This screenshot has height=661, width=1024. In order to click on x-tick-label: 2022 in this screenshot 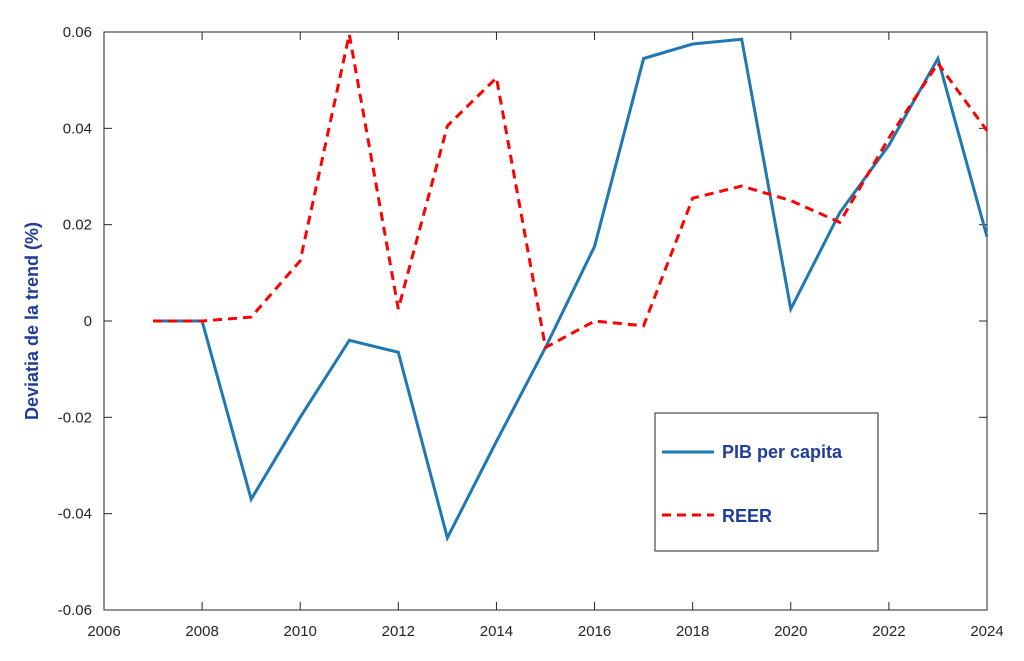, I will do `click(888, 631)`.